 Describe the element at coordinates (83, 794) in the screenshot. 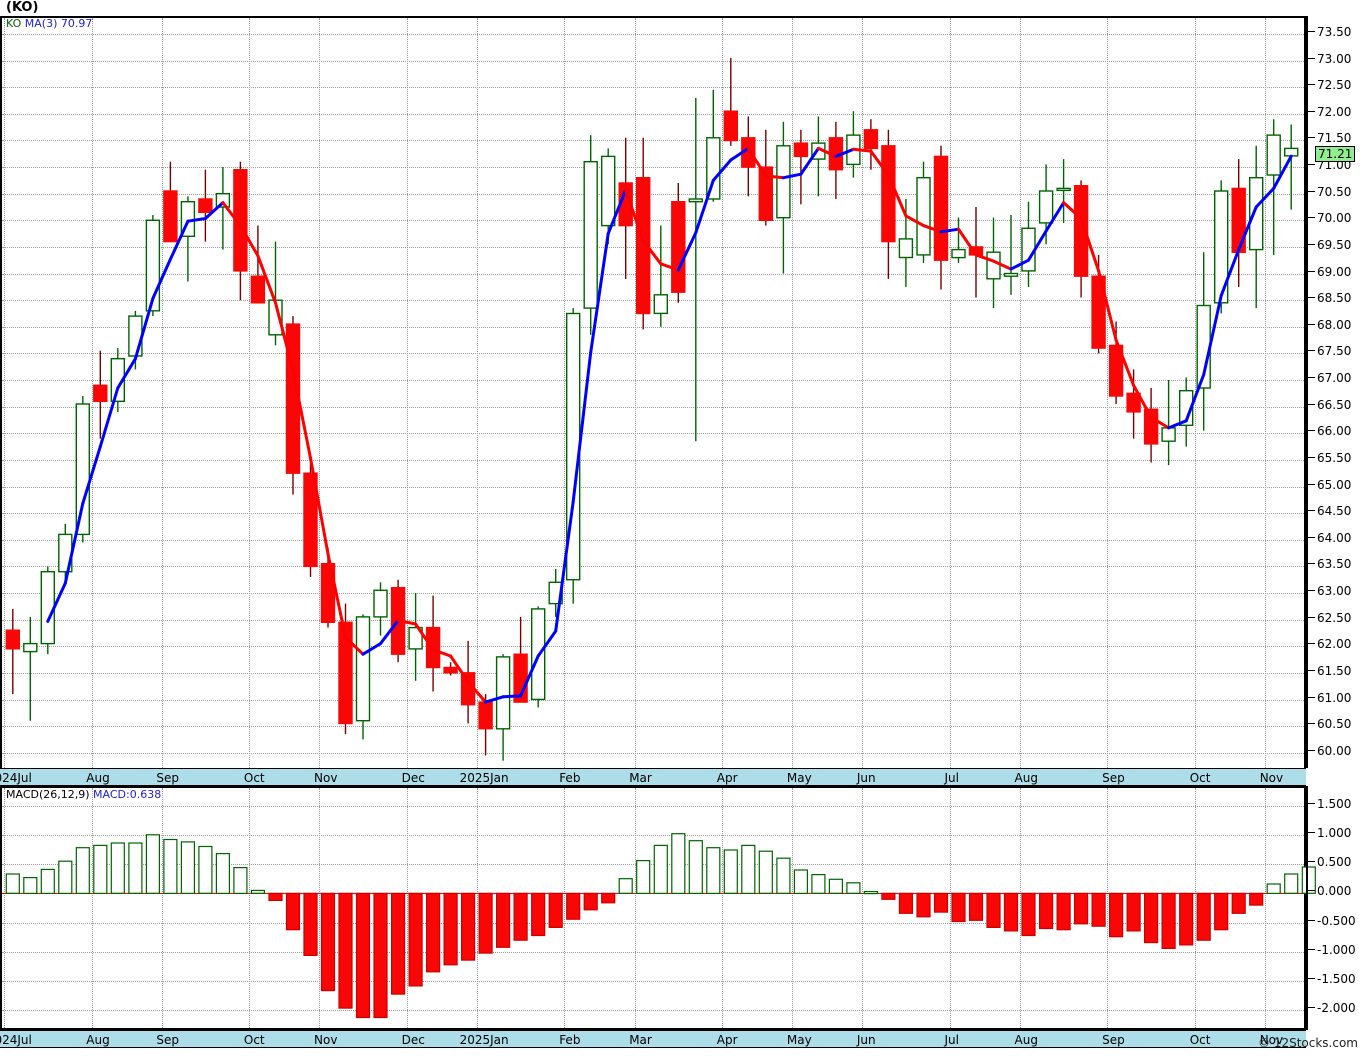

I see `macd-legend: MACD(26,12,9) MACD:0.638` at that location.